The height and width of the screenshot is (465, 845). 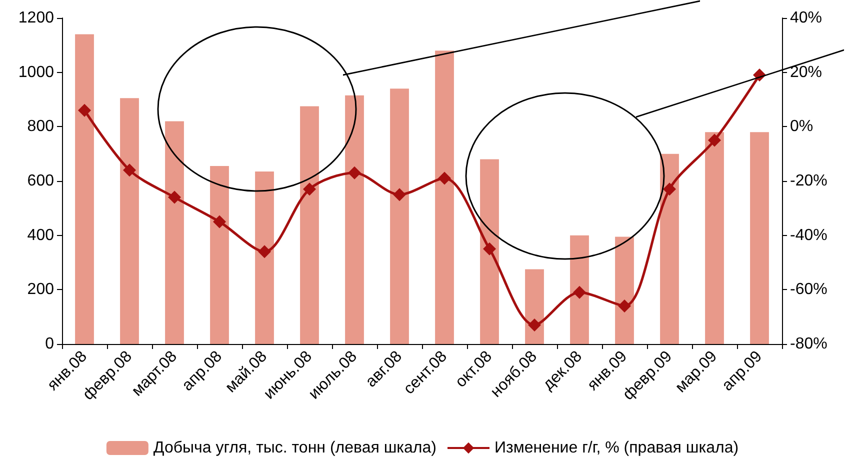 What do you see at coordinates (616, 448) in the screenshot?
I see `legend-label: Изменение г/г, % (правая шкала)` at bounding box center [616, 448].